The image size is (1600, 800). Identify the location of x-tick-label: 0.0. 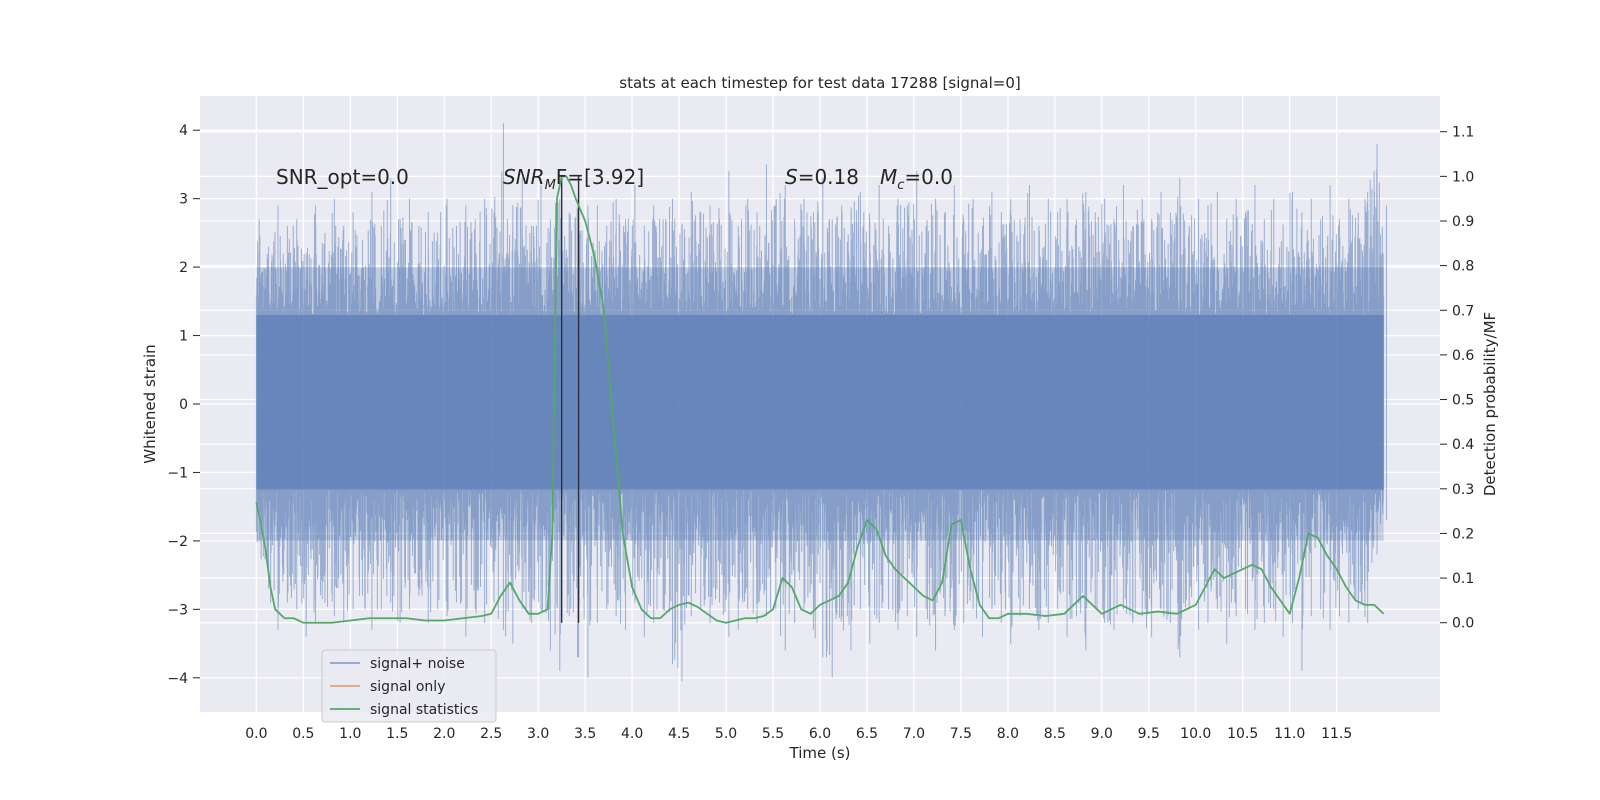
(256, 734).